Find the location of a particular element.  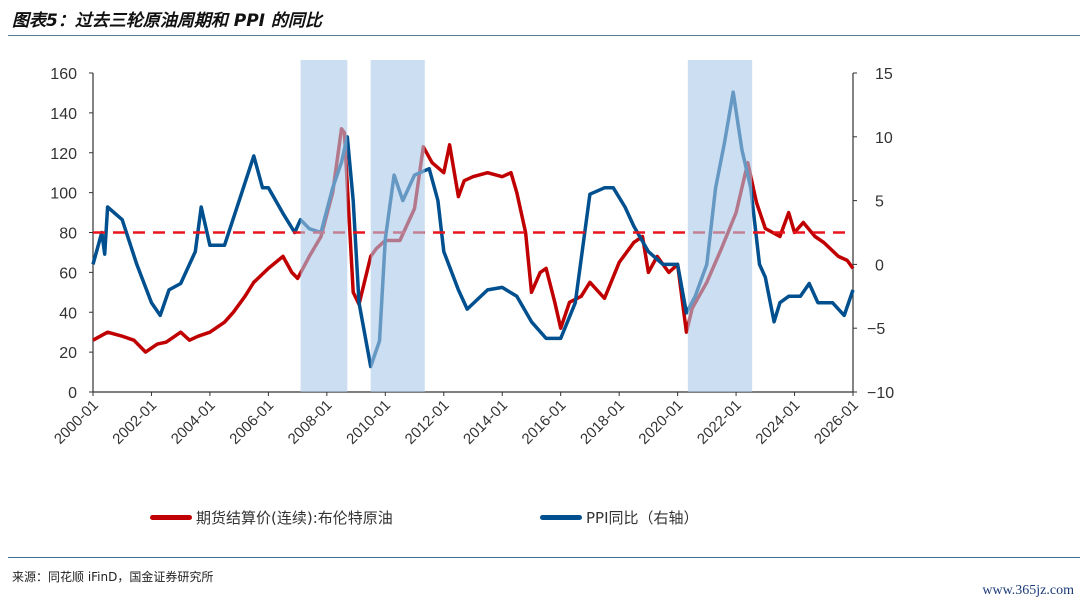

left-axis-tick-label: 40 is located at coordinates (68, 313).